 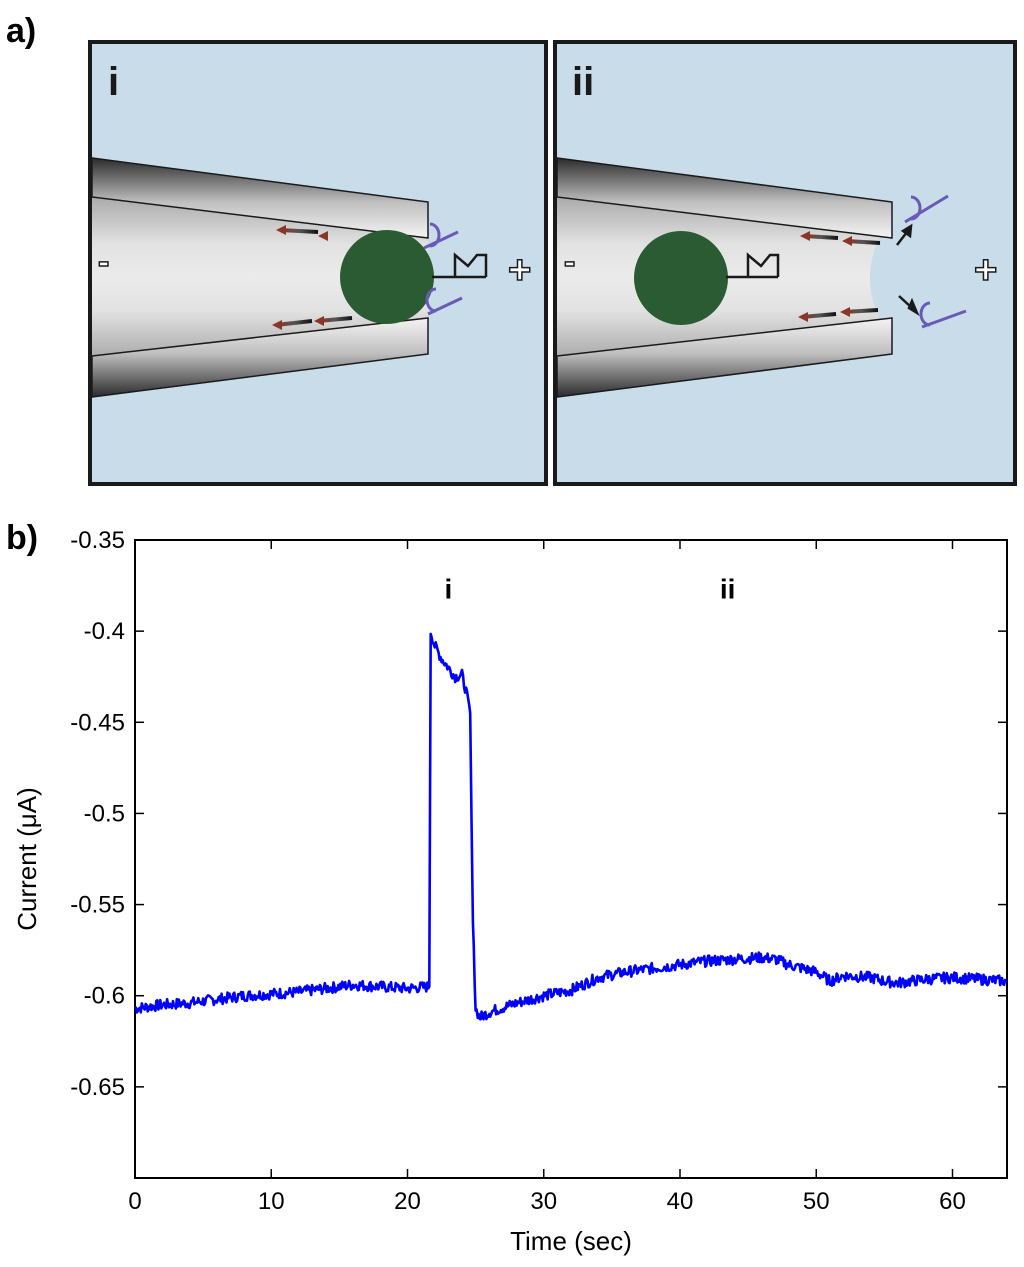 I want to click on release-arrows, so click(x=908, y=270).